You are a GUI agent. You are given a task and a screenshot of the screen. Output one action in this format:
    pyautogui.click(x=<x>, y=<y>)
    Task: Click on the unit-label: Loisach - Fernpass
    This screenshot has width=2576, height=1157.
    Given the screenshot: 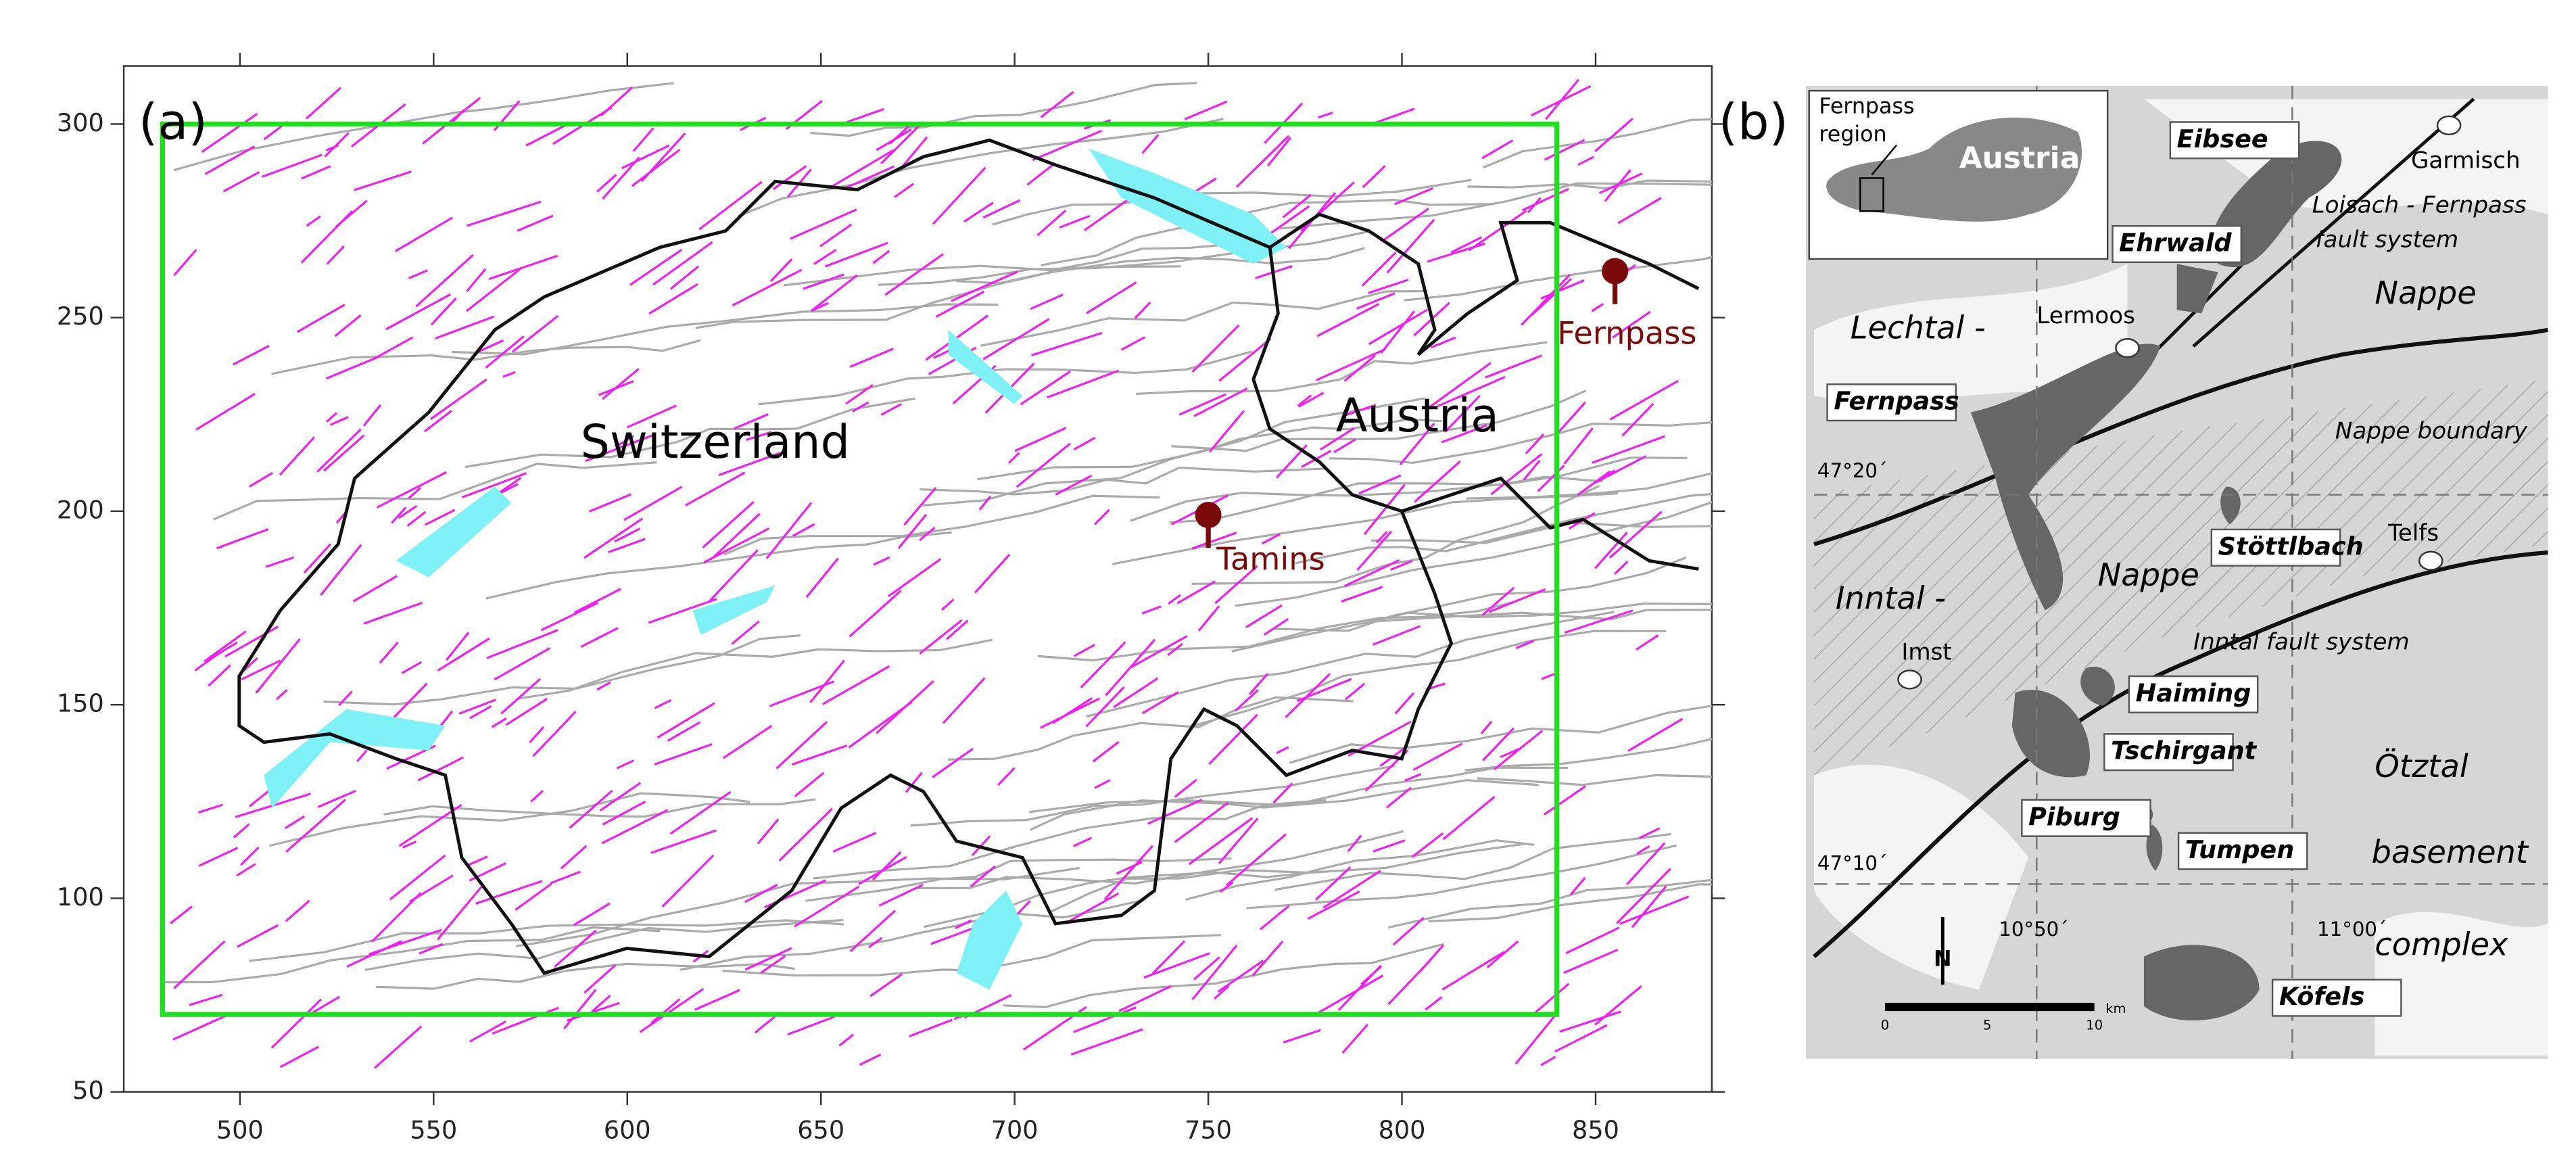 What is the action you would take?
    pyautogui.click(x=2419, y=204)
    